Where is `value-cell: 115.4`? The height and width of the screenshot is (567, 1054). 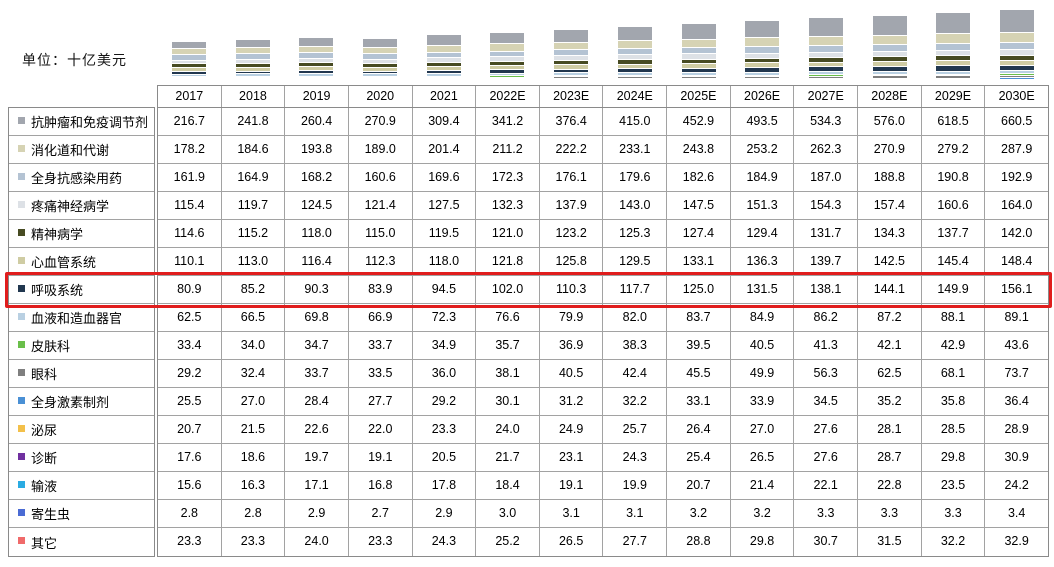
value-cell: 115.4 is located at coordinates (190, 205).